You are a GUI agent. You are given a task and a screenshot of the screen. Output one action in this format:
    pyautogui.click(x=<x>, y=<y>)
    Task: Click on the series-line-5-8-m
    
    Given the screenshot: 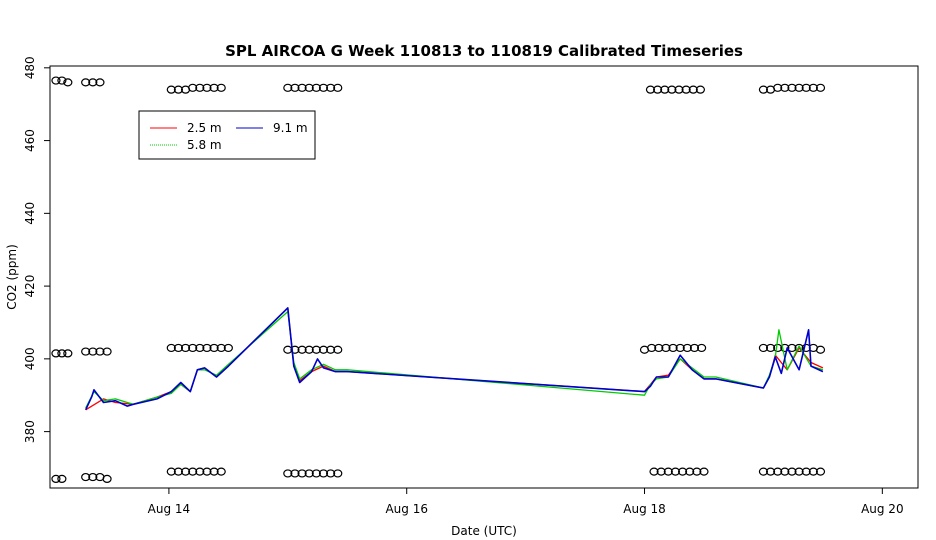 What is the action you would take?
    pyautogui.click(x=454, y=359)
    